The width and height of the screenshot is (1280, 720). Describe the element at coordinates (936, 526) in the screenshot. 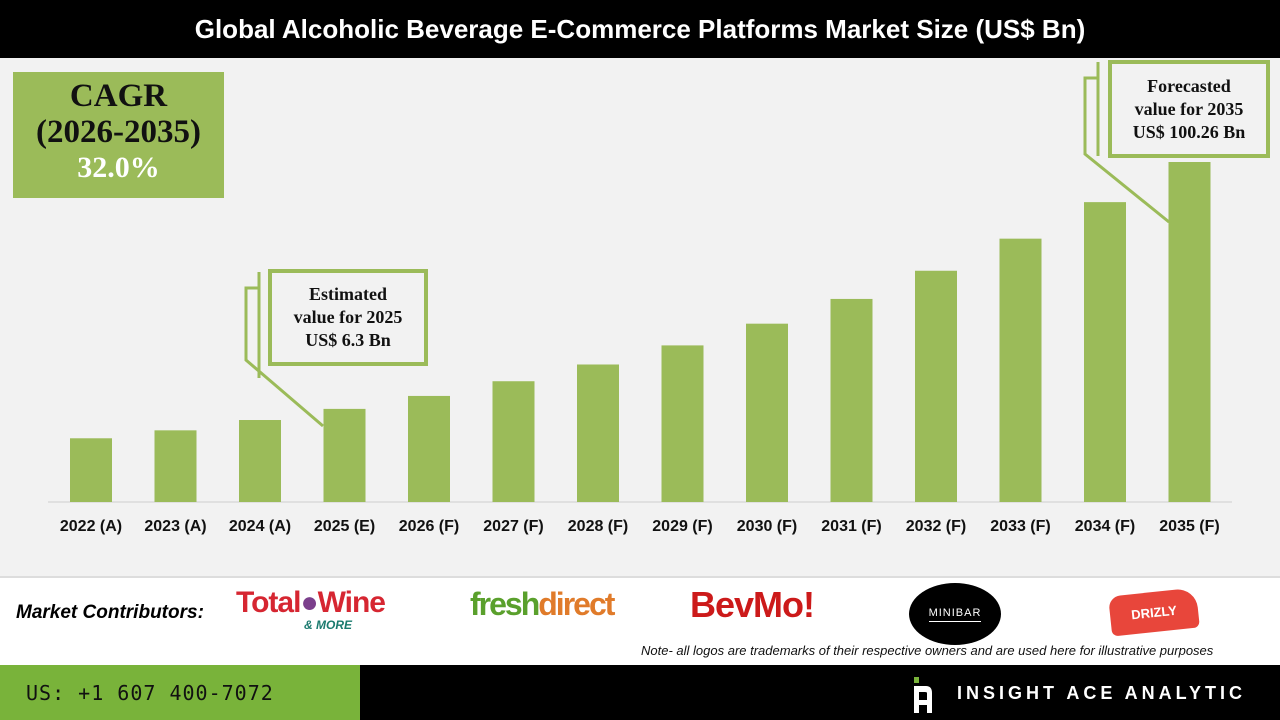

I see `x-tick-label: 2032 (F)` at that location.